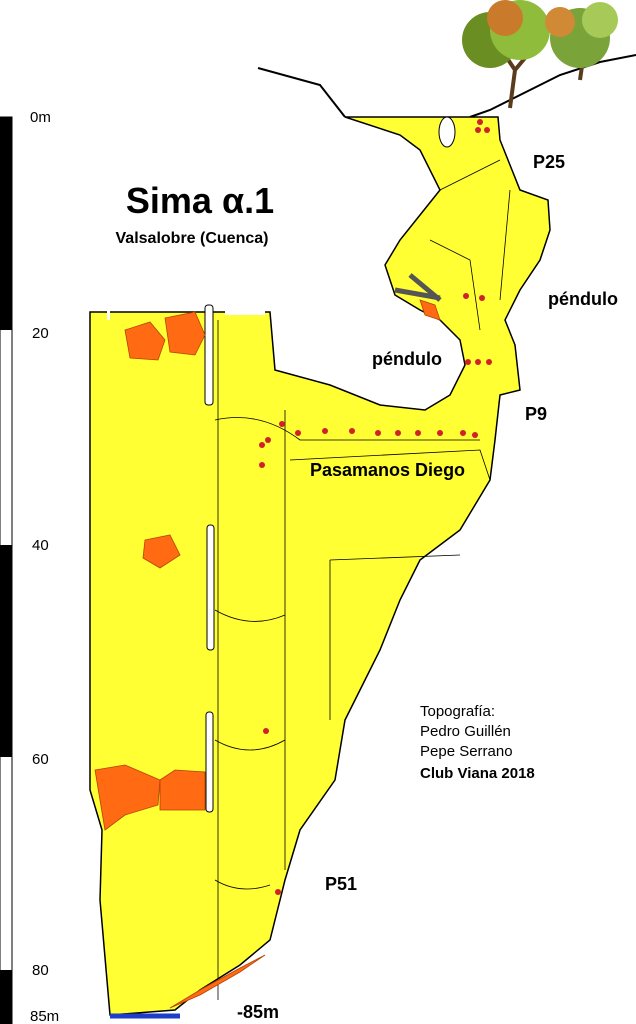 The width and height of the screenshot is (636, 1024). Describe the element at coordinates (341, 884) in the screenshot. I see `pitch-label: P51` at that location.